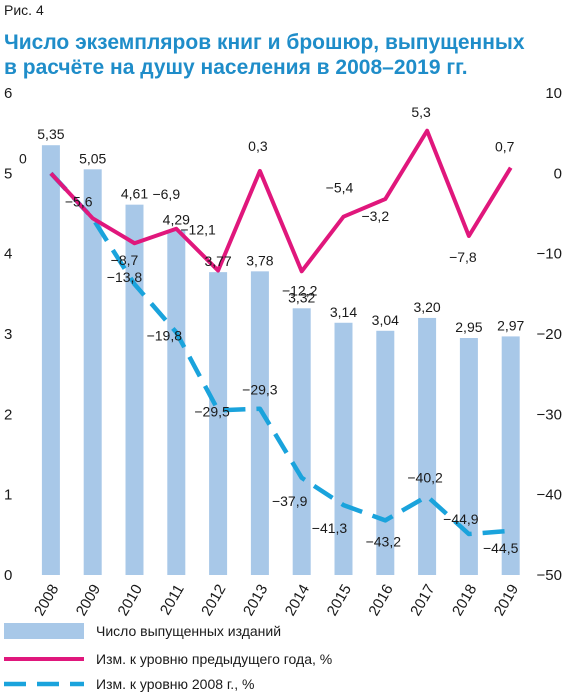 Image resolution: width=570 pixels, height=693 pixels. What do you see at coordinates (426, 307) in the screenshot?
I see `bar-value-label: 3,20` at bounding box center [426, 307].